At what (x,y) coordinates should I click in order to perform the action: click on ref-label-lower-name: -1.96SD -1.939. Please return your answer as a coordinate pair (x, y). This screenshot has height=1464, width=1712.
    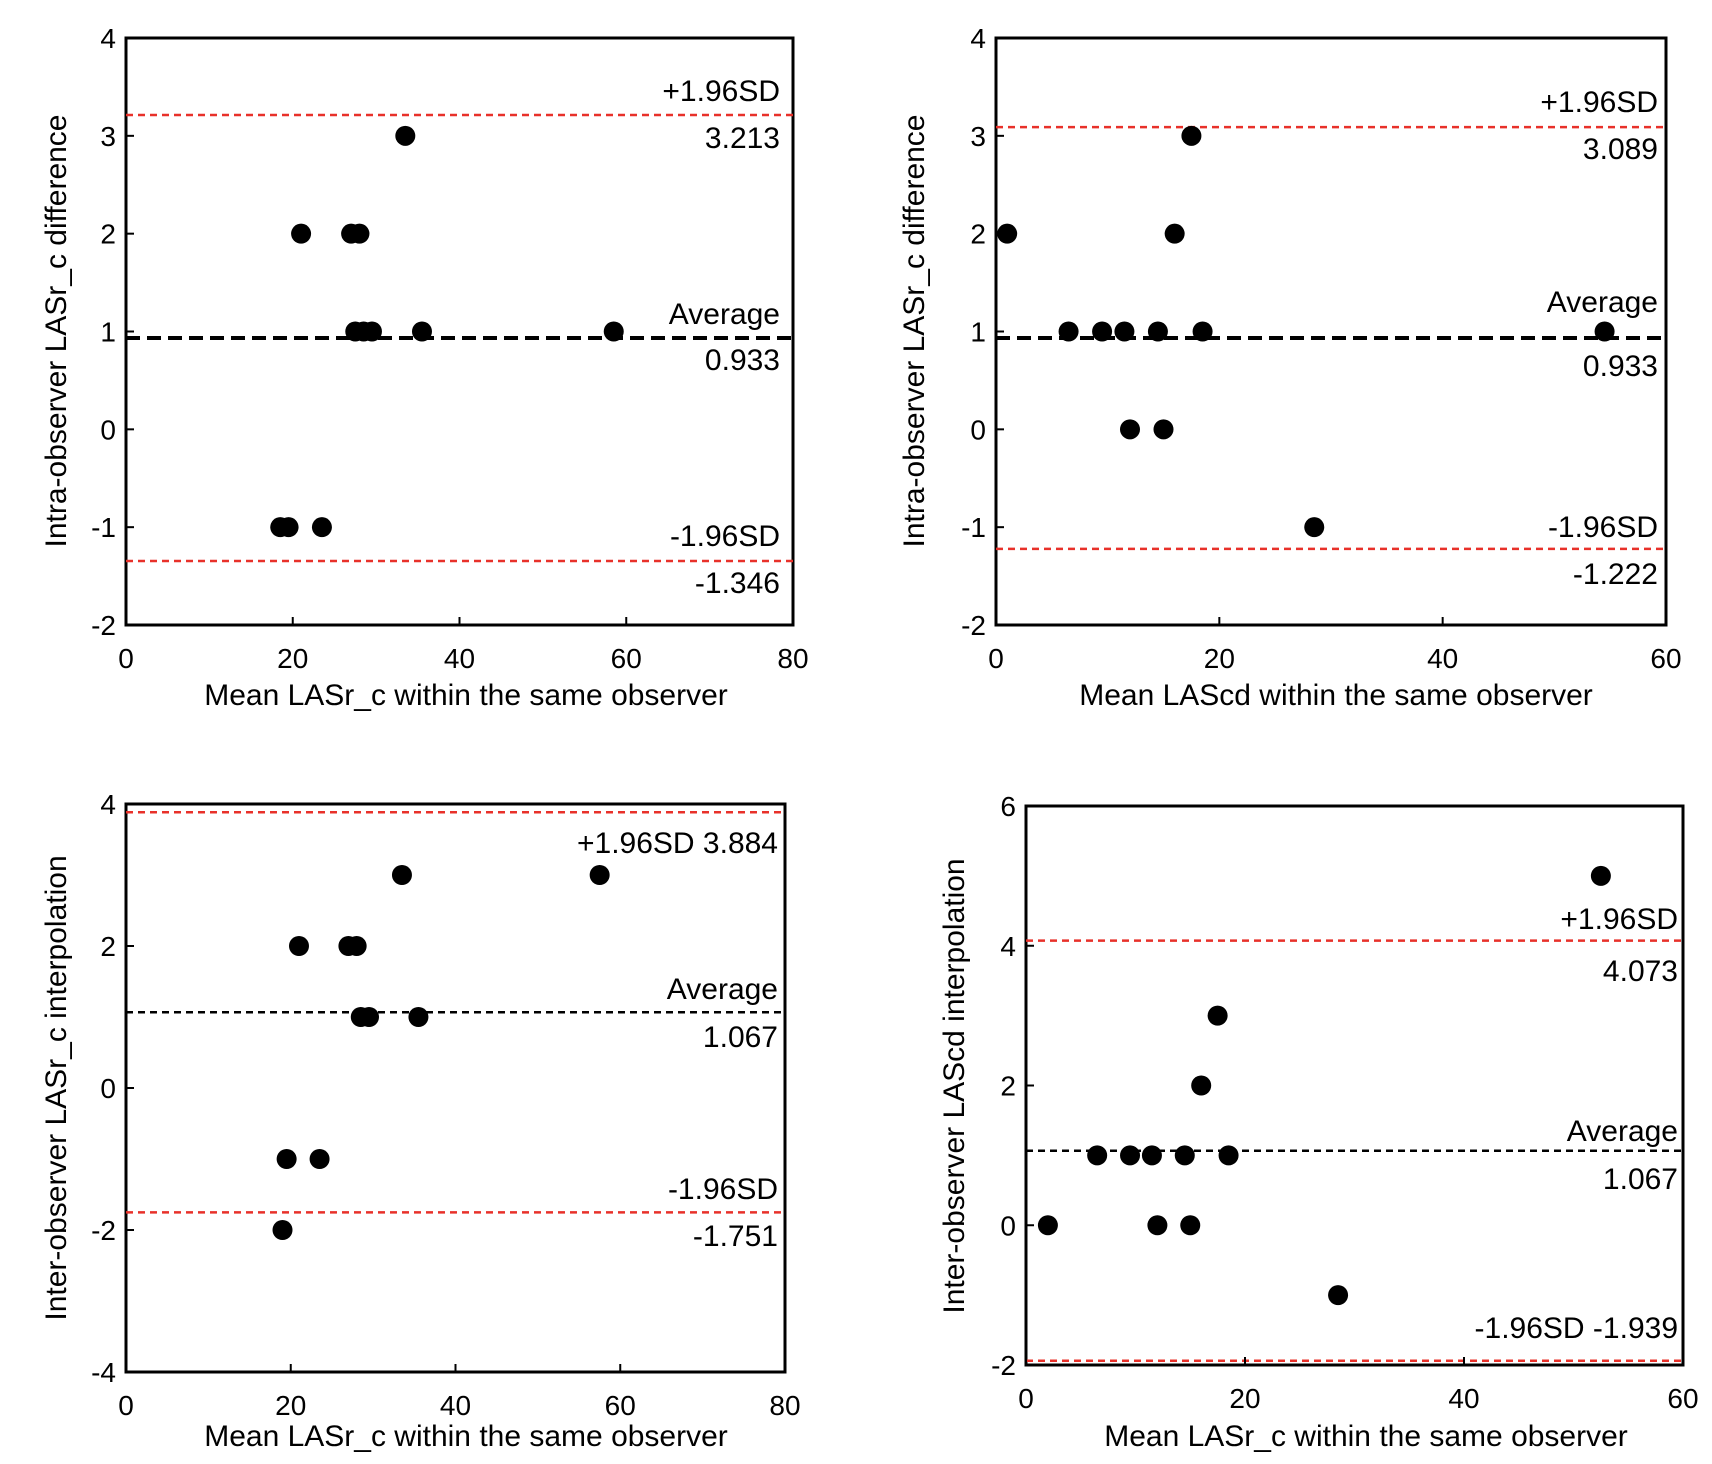
    Looking at the image, I should click on (1576, 1328).